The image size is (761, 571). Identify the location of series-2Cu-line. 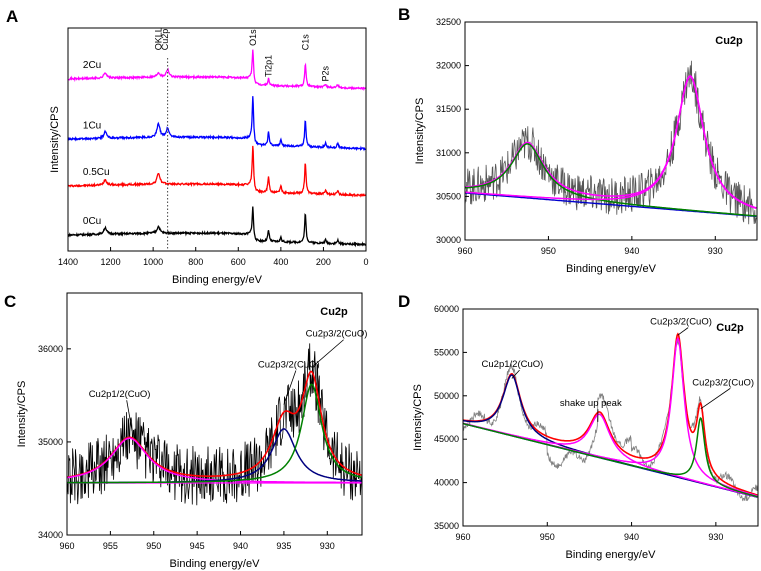
(217, 70).